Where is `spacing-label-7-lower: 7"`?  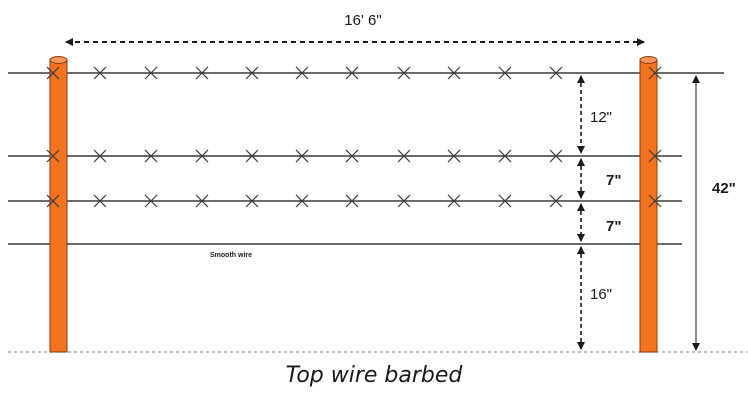
spacing-label-7-lower: 7" is located at coordinates (613, 226).